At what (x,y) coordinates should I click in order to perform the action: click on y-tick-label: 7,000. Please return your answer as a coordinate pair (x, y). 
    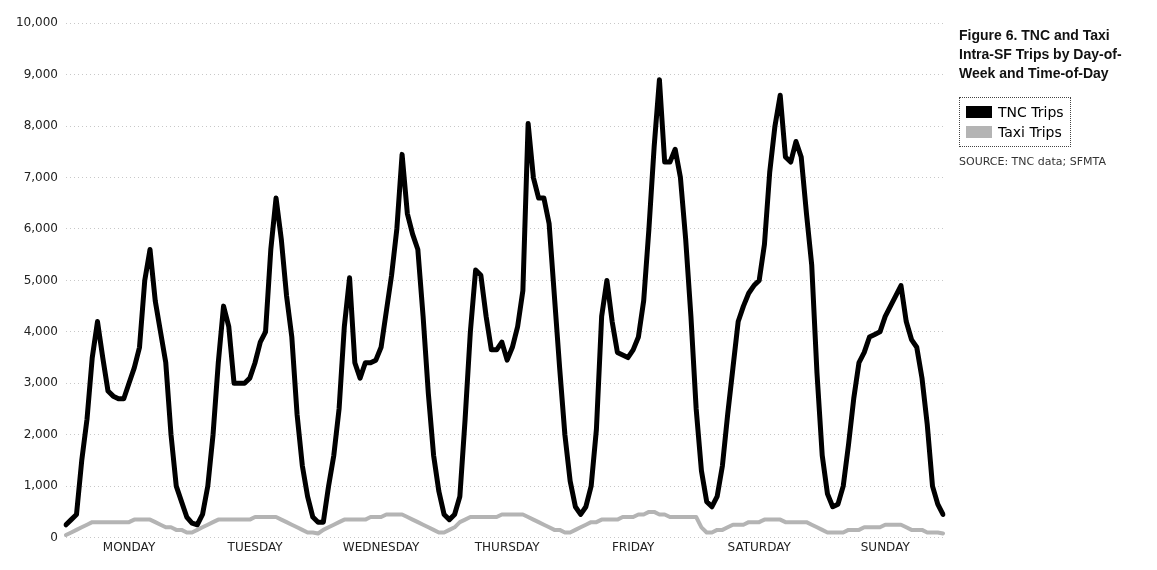
    Looking at the image, I should click on (40, 176).